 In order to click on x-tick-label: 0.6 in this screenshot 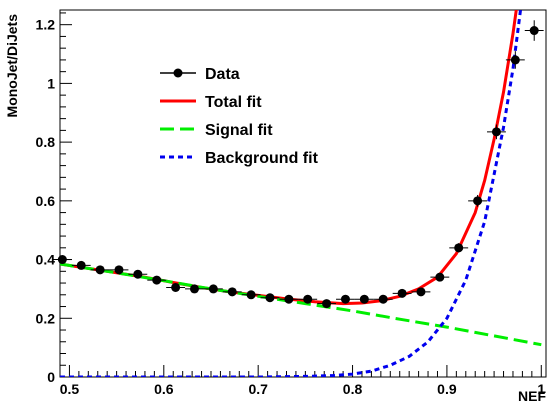, I will do `click(164, 389)`.